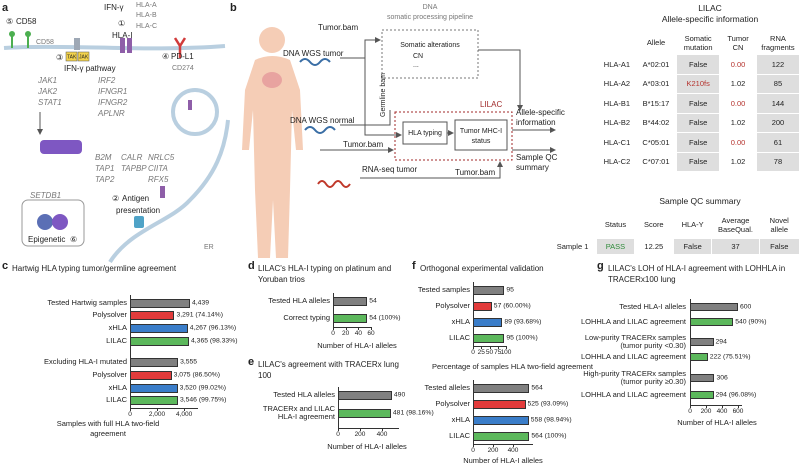 Image resolution: width=800 pixels, height=467 pixels. I want to click on table-cell: 85, so click(777, 83).